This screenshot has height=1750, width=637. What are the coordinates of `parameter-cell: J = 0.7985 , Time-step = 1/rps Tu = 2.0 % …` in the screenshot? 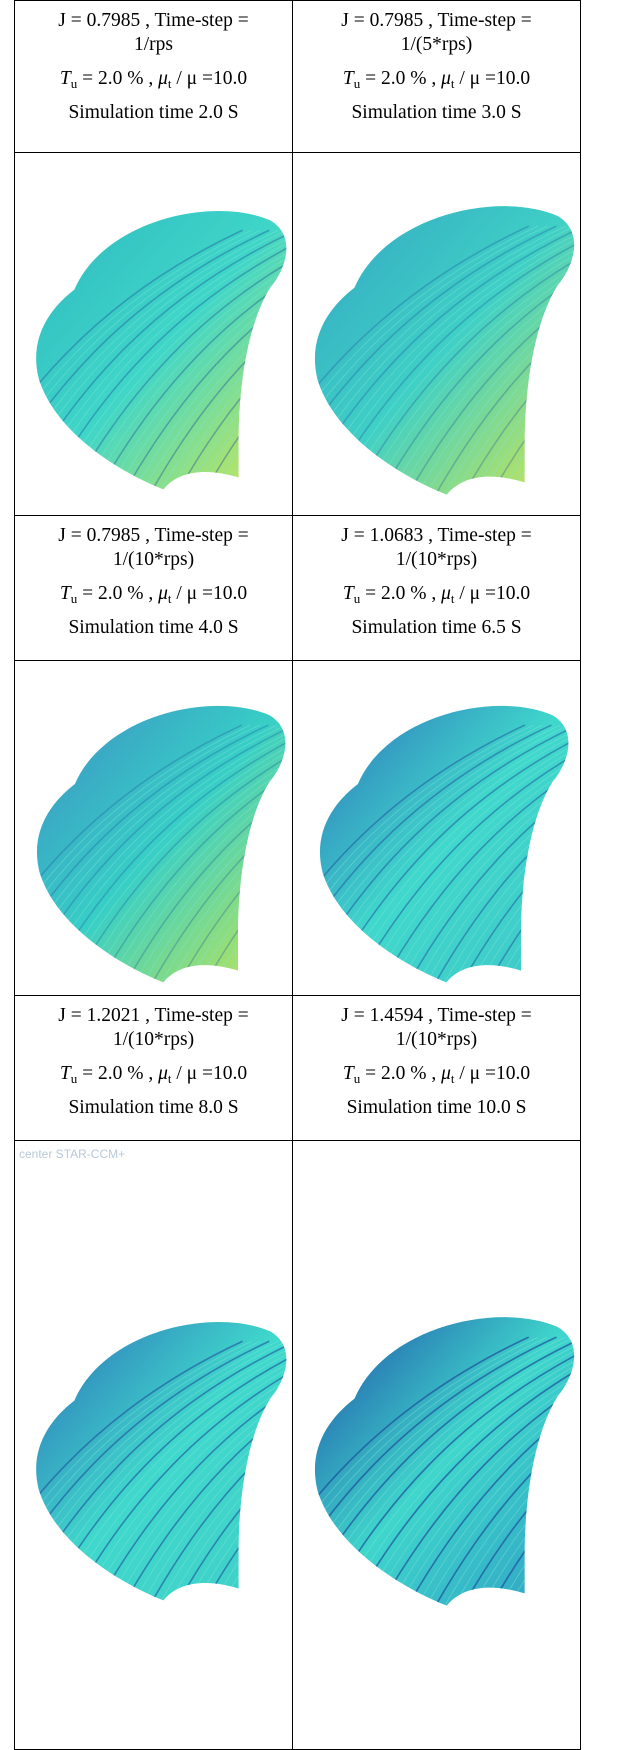 It's located at (153, 76).